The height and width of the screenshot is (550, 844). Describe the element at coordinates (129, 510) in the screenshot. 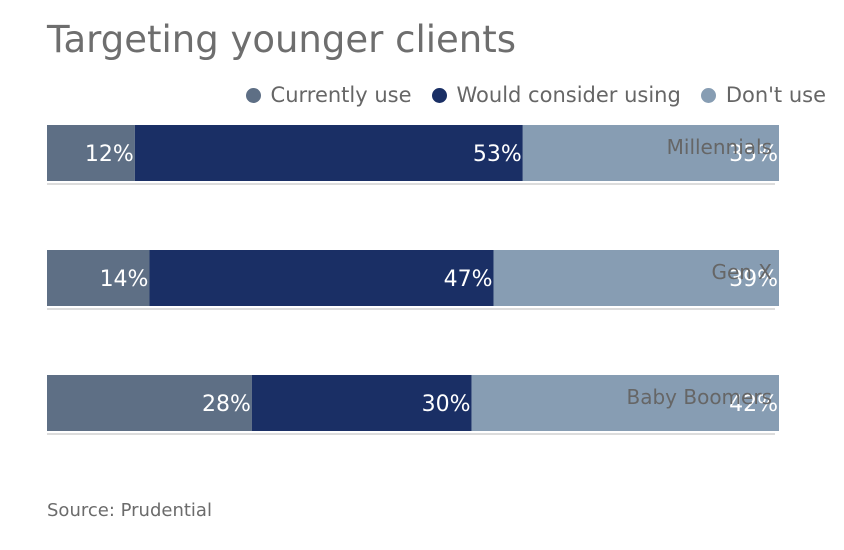

I see `source-note: Source: Prudential` at that location.